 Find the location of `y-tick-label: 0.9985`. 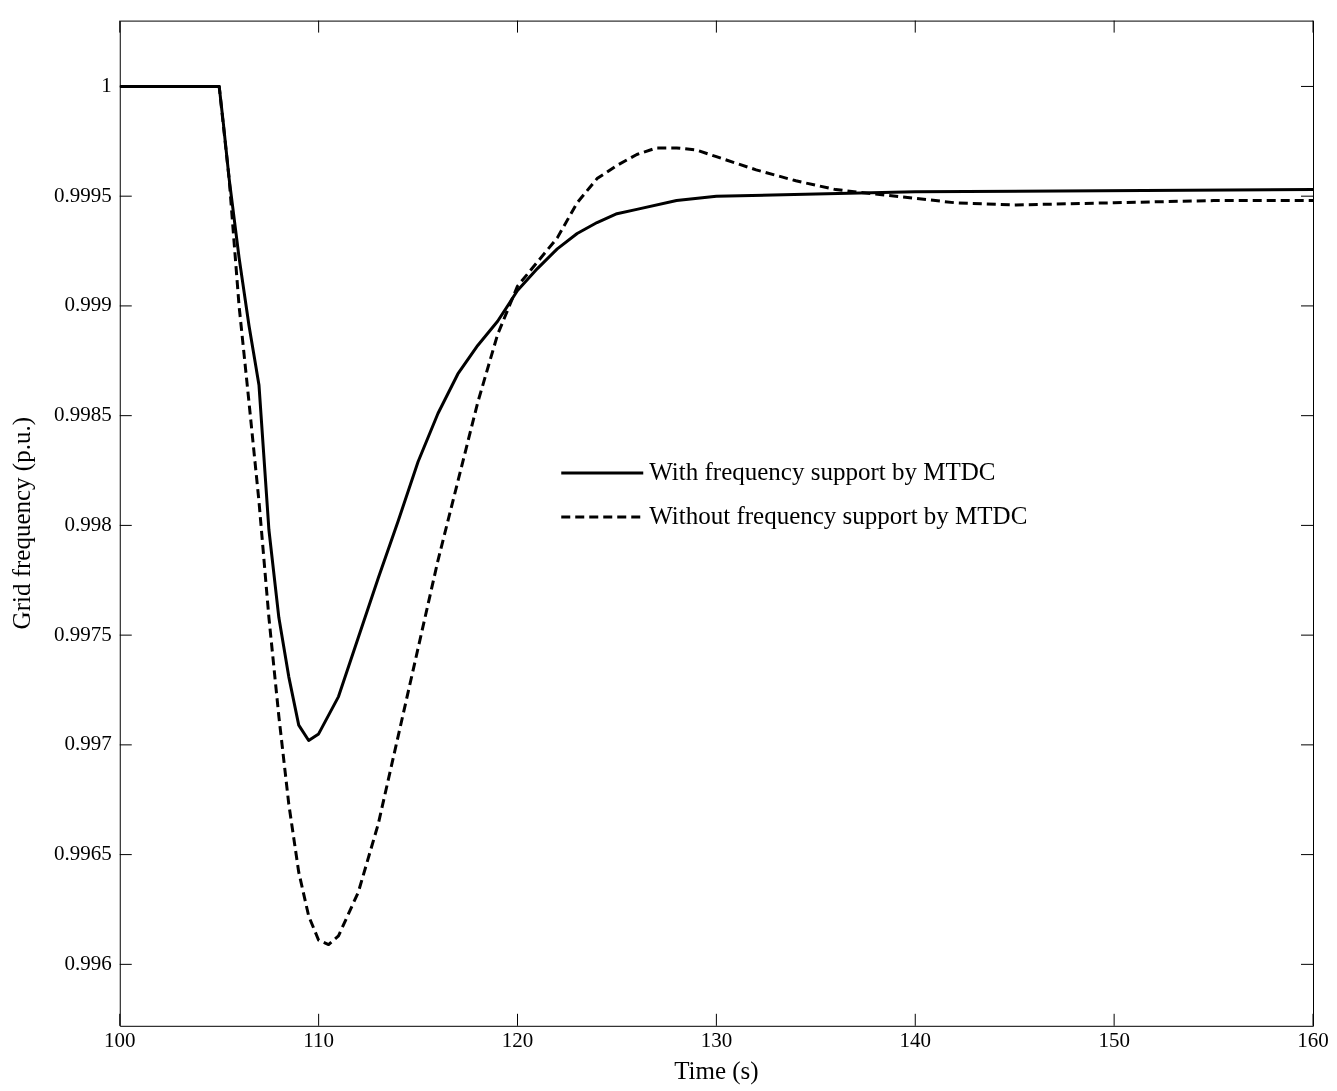

y-tick-label: 0.9985 is located at coordinates (83, 414).